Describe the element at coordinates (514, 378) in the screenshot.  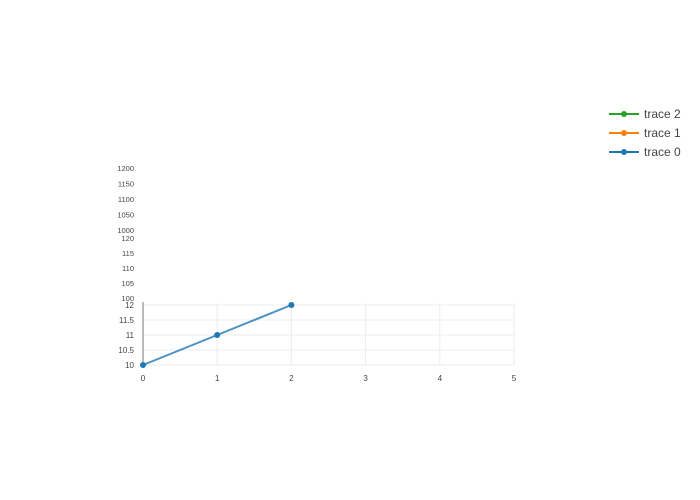
I see `x-tick-label: 5` at that location.